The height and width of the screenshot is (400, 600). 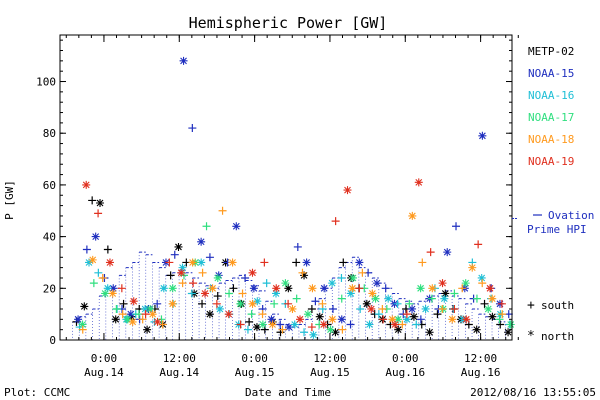 What do you see at coordinates (49, 237) in the screenshot?
I see `y-tick-label: 40` at bounding box center [49, 237].